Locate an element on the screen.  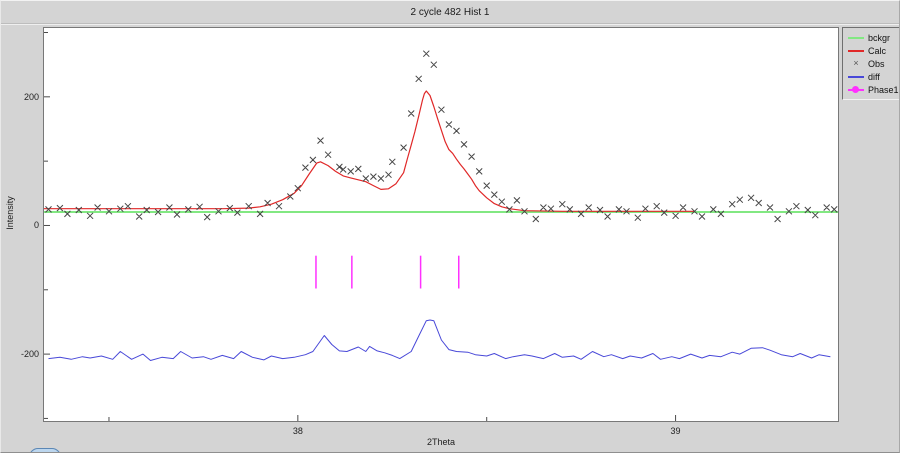
y-axis-label: Intensity is located at coordinates (10, 213).